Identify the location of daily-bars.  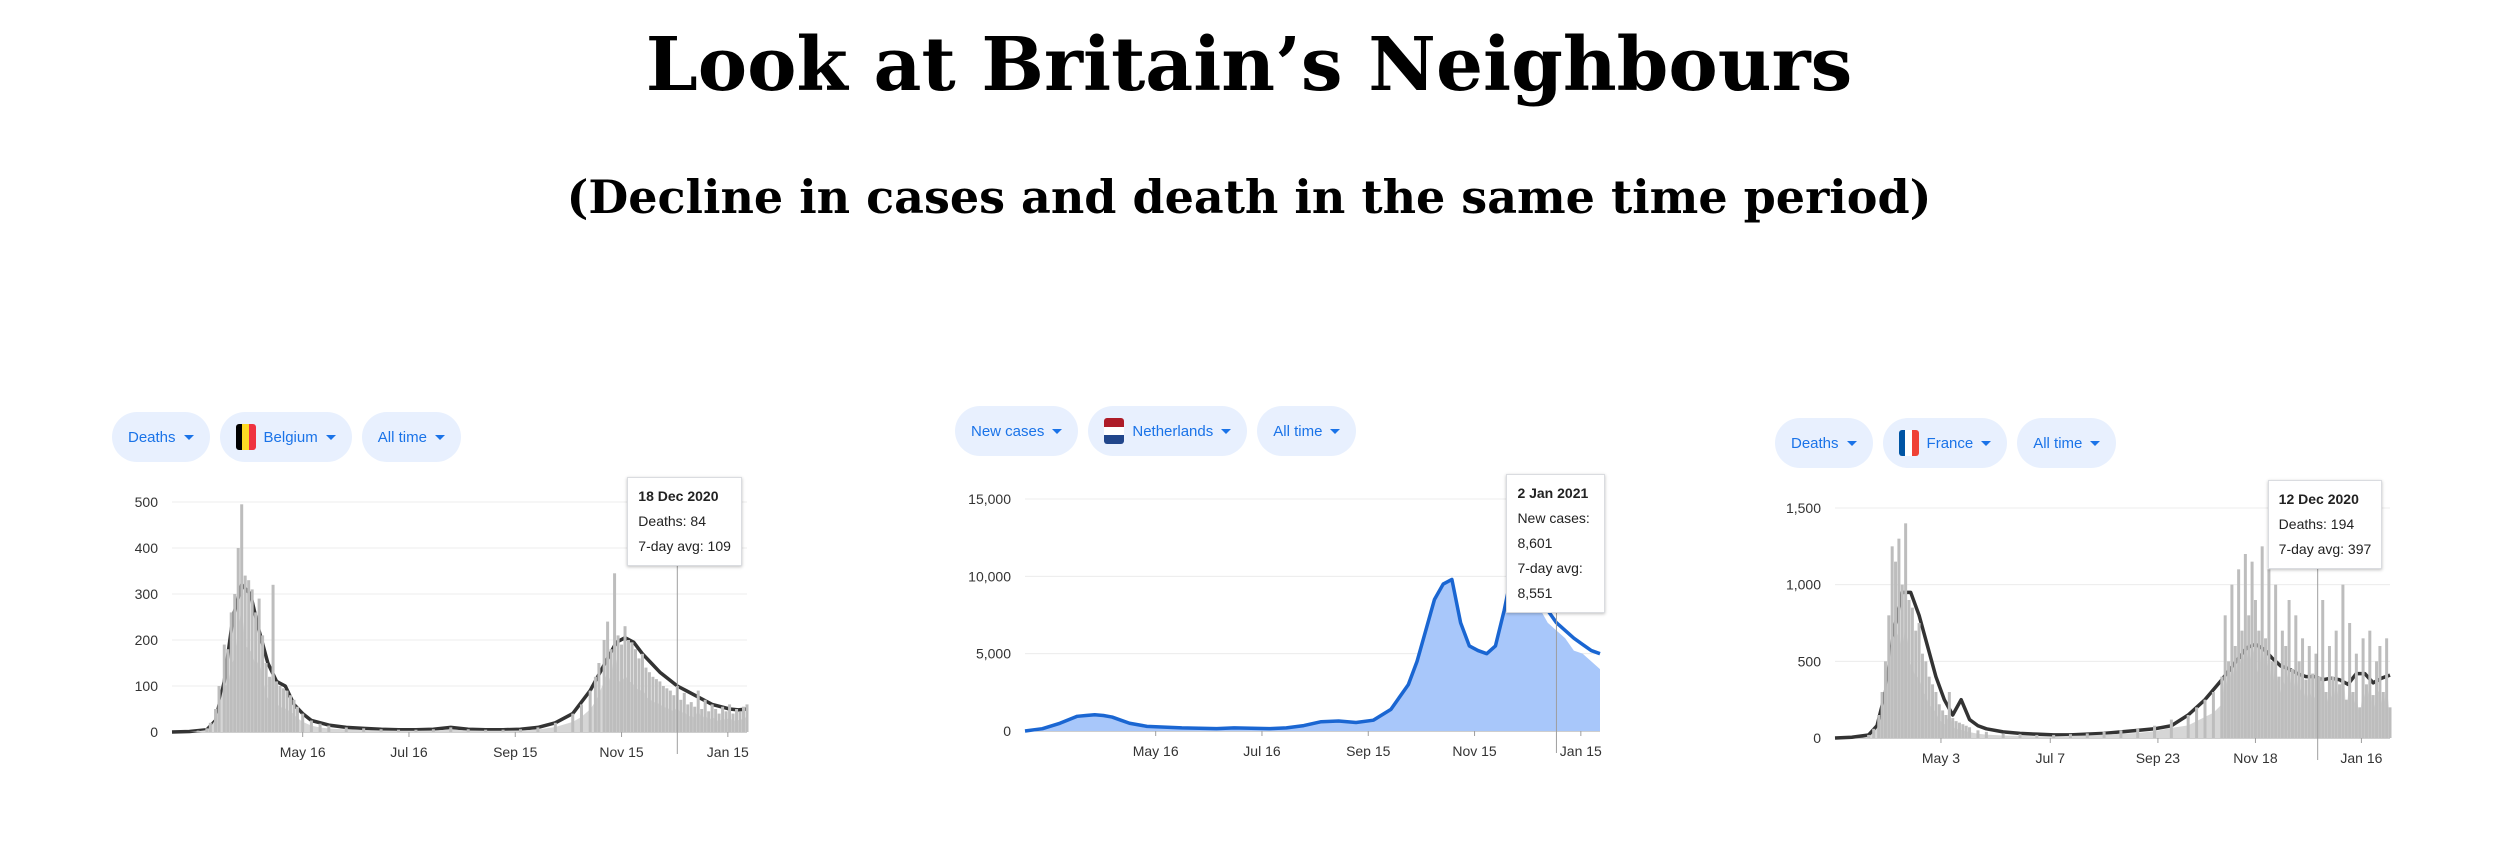
(472, 618).